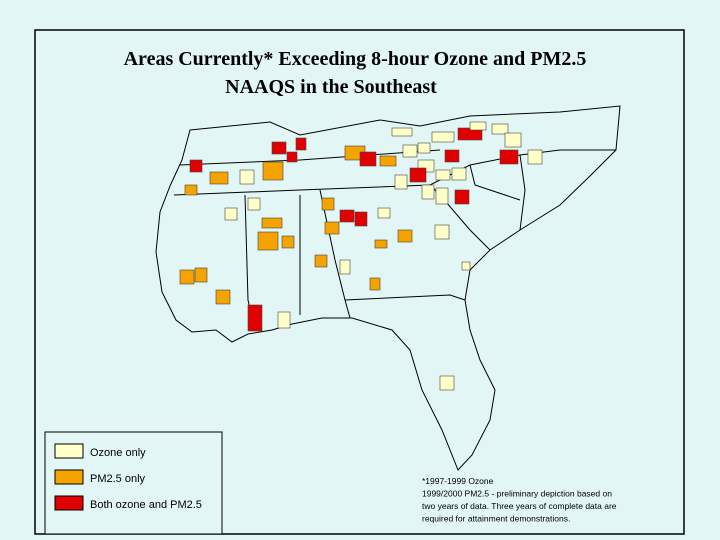  Describe the element at coordinates (496, 519) in the screenshot. I see `footnote-line: required for attainment demonstrations.` at that location.